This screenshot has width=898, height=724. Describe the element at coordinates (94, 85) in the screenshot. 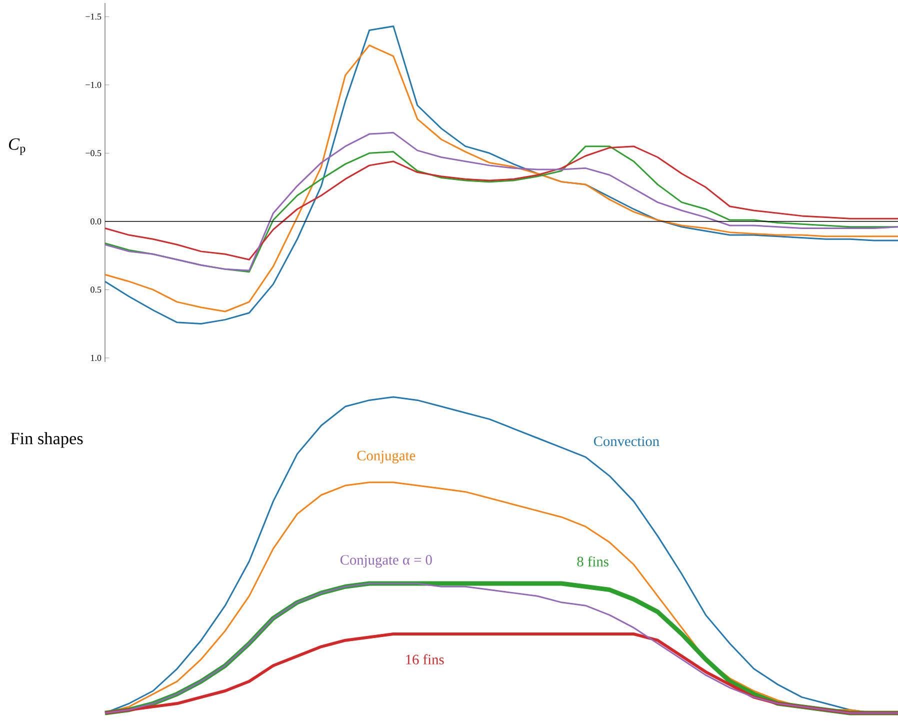

I see `y-tick-label: −1.0` at that location.